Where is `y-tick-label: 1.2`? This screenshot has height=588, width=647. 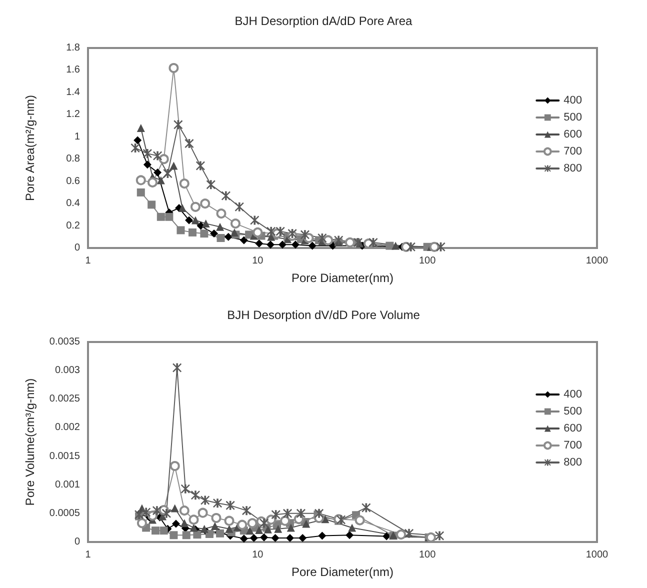 y-tick-label: 1.2 is located at coordinates (73, 114).